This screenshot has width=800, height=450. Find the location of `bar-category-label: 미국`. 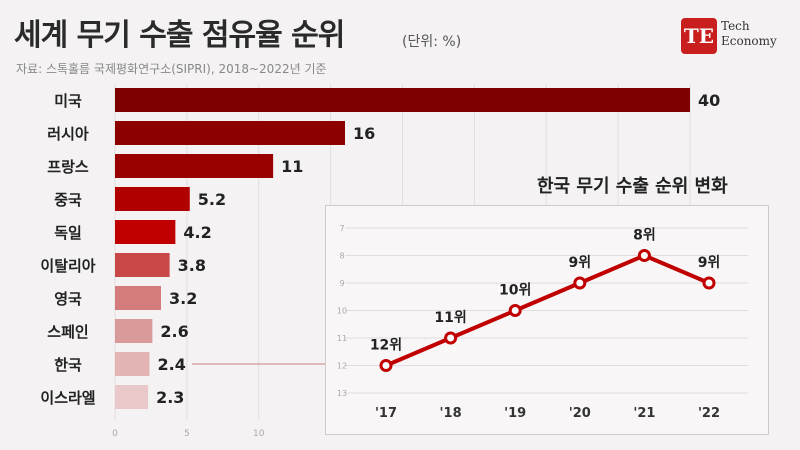

bar-category-label: 미국 is located at coordinates (68, 101).